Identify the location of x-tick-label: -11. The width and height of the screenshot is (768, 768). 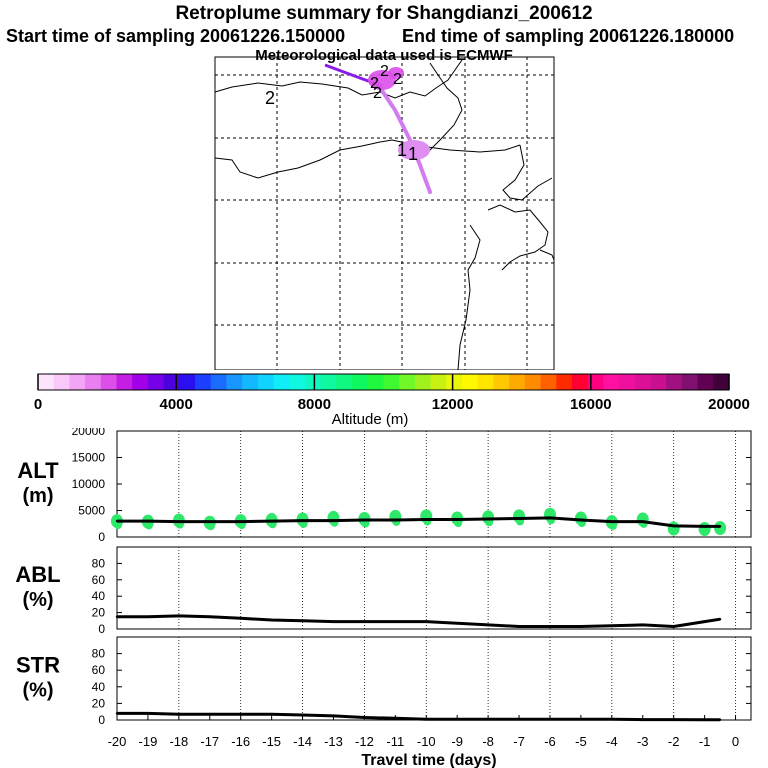
(395, 741).